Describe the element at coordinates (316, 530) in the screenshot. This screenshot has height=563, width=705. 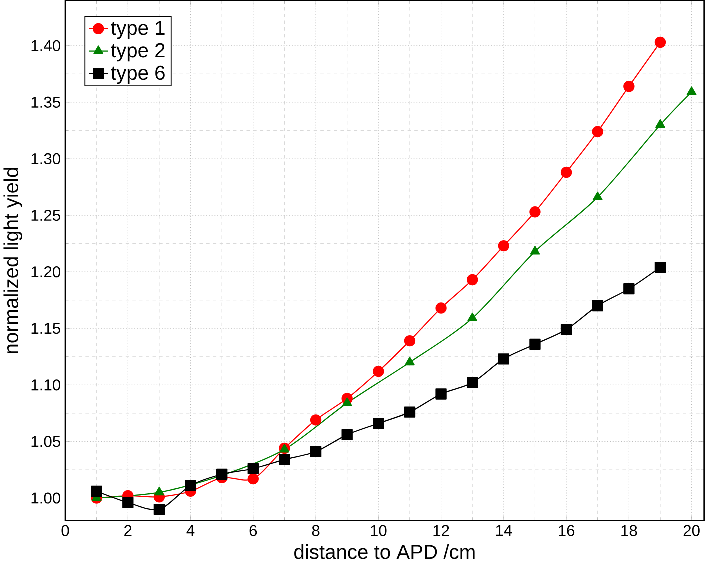
I see `x-tick-label: 8` at that location.